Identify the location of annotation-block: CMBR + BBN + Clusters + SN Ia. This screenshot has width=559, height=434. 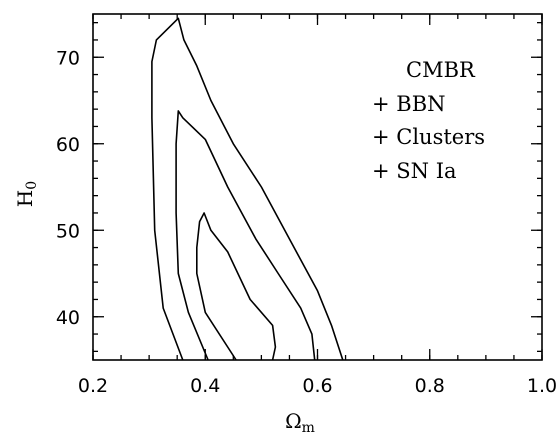
(428, 120).